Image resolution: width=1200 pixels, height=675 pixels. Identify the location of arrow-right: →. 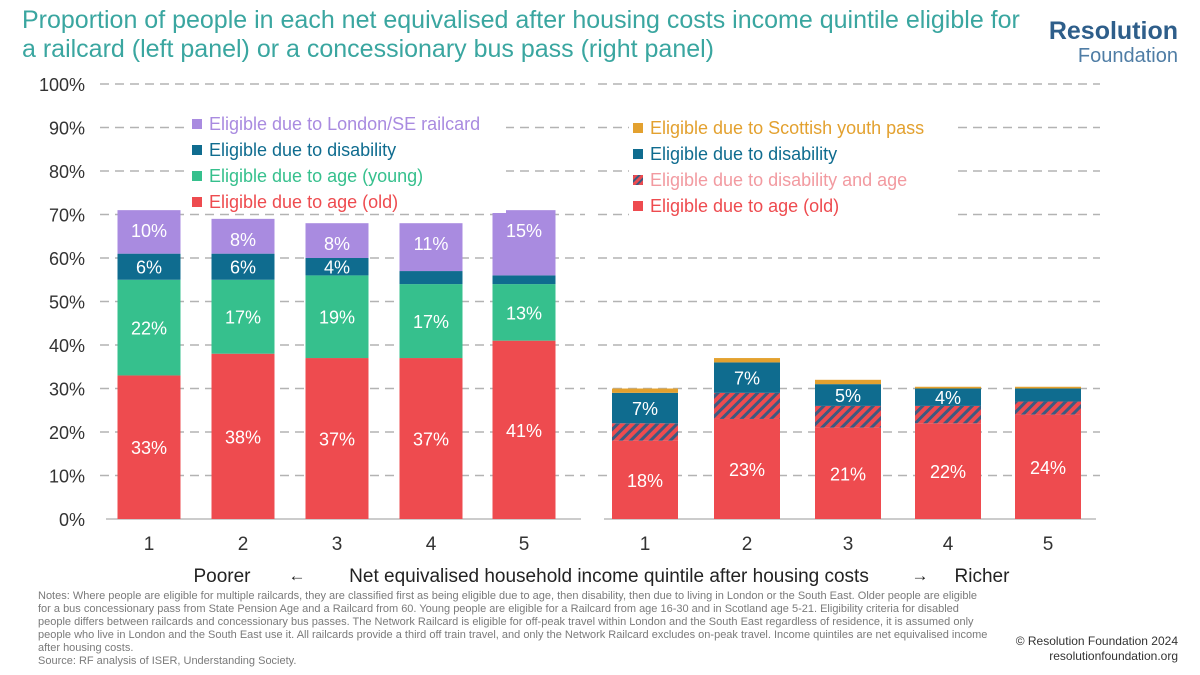
(920, 575).